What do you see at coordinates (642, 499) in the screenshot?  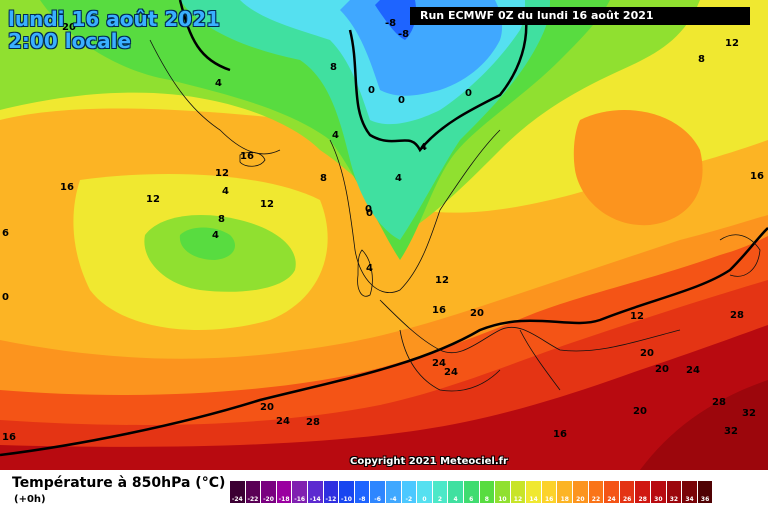 I see `scale-label: 28` at bounding box center [642, 499].